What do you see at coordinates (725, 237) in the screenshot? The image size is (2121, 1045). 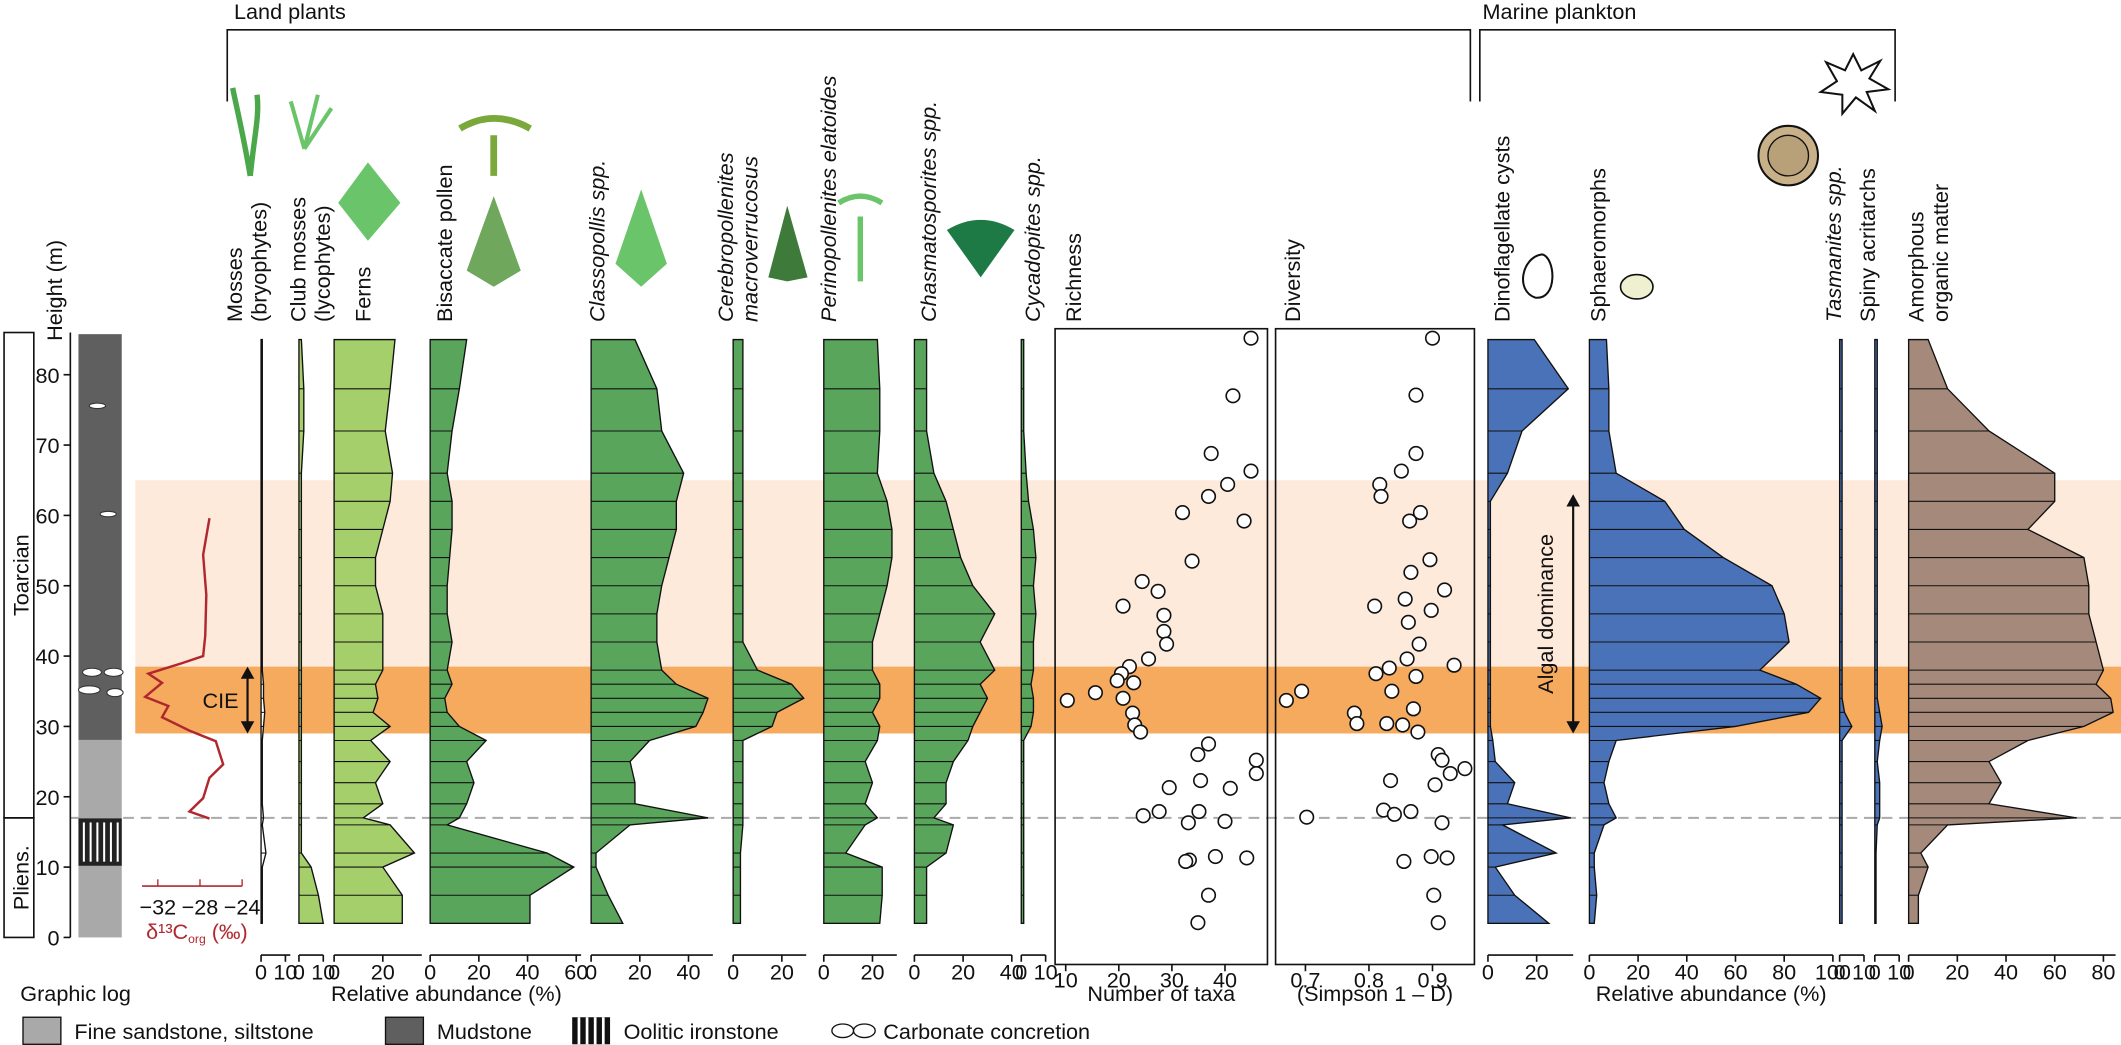 I see `panel-label: Cerebropollenites` at bounding box center [725, 237].